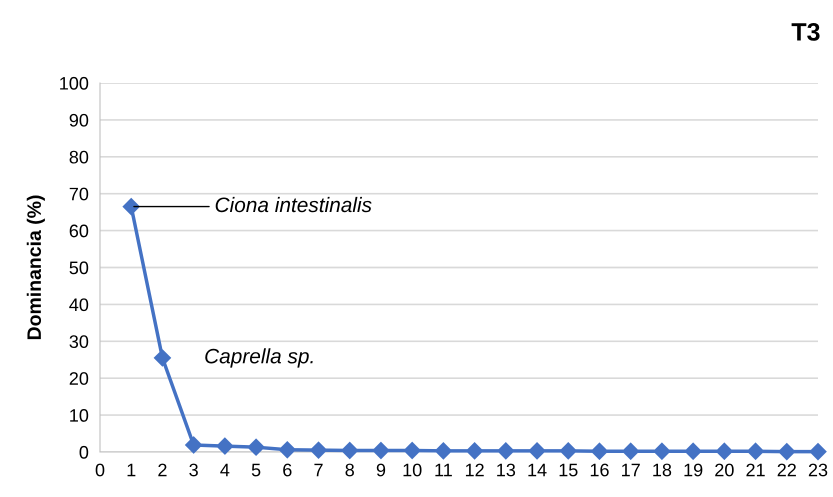  What do you see at coordinates (413, 470) in the screenshot?
I see `x-tick-label: 10` at bounding box center [413, 470].